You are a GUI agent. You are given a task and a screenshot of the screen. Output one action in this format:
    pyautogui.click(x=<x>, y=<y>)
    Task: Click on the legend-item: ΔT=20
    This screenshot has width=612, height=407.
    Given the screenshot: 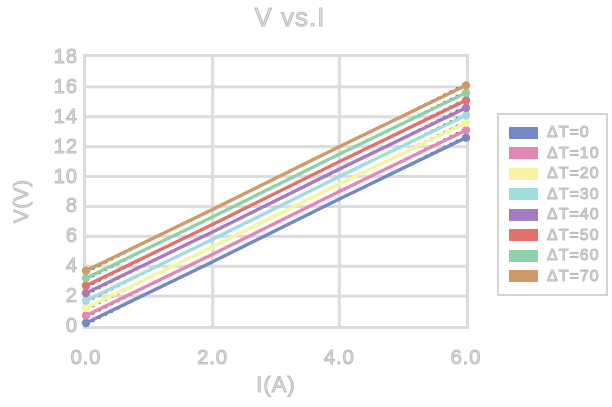 What is the action you would take?
    pyautogui.click(x=557, y=174)
    